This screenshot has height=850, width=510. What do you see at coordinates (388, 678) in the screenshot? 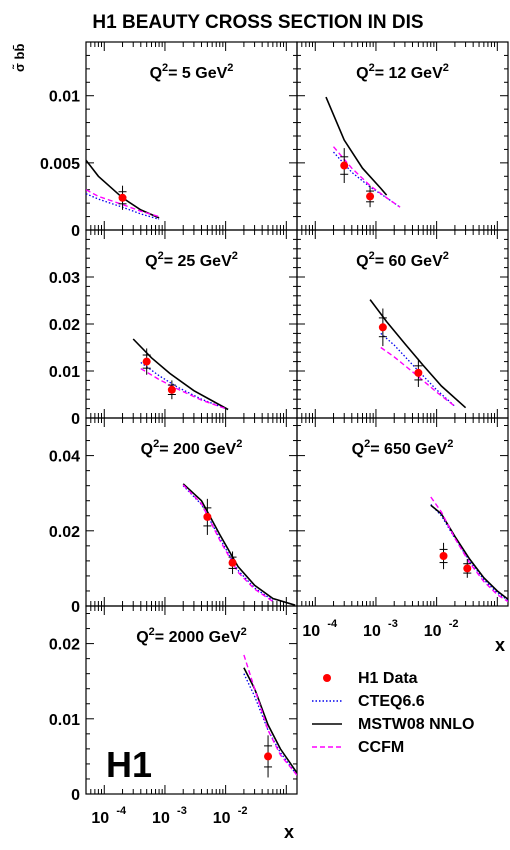
I see `legend-label: H1 Data` at bounding box center [388, 678].